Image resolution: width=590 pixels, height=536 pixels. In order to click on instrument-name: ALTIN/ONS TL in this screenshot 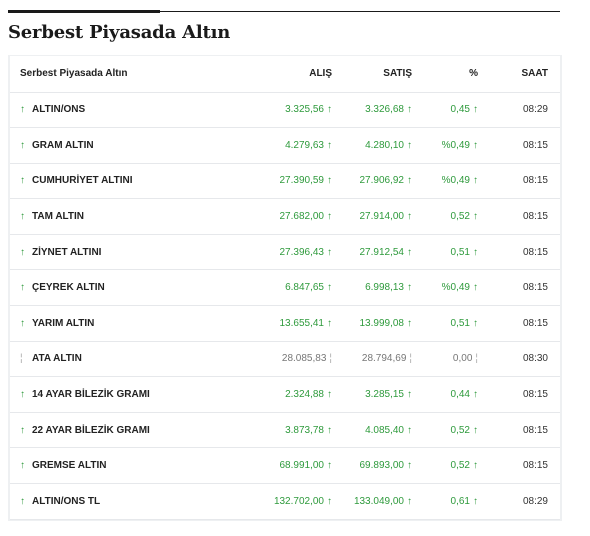, I will do `click(66, 501)`.